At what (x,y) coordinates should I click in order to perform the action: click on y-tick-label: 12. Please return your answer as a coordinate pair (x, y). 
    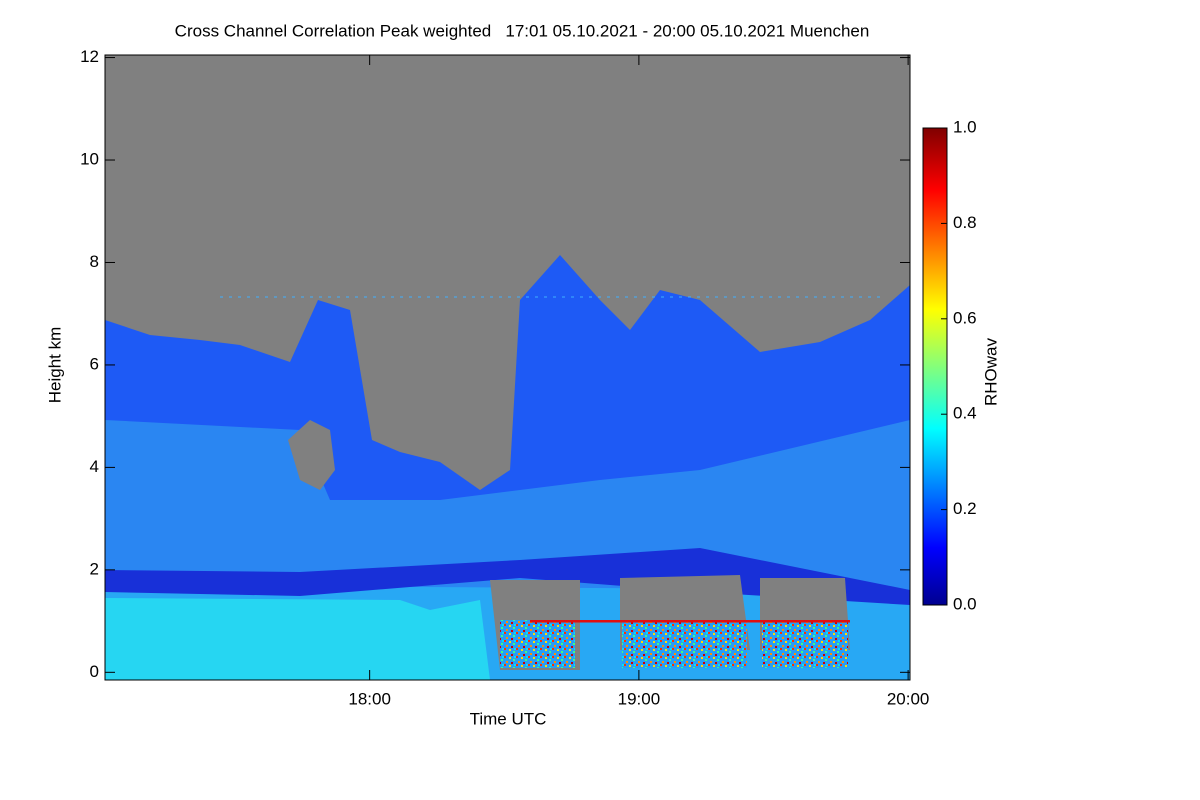
    Looking at the image, I should click on (89, 56).